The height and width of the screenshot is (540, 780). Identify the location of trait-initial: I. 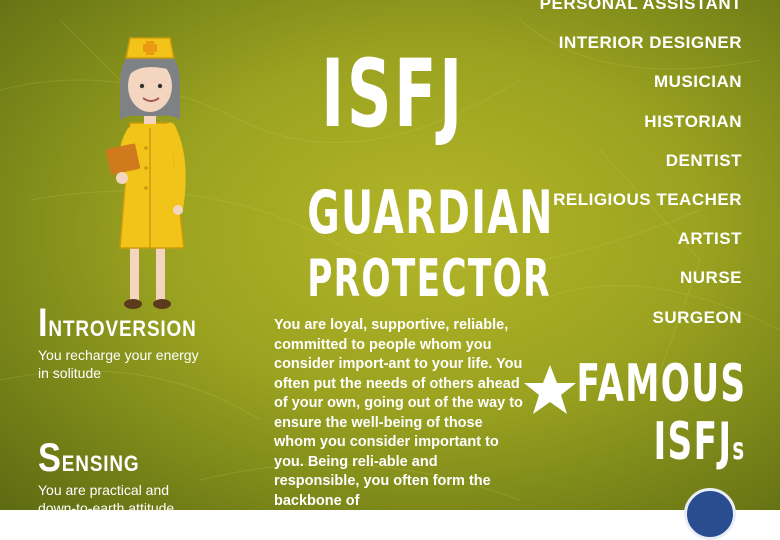
(43, 323).